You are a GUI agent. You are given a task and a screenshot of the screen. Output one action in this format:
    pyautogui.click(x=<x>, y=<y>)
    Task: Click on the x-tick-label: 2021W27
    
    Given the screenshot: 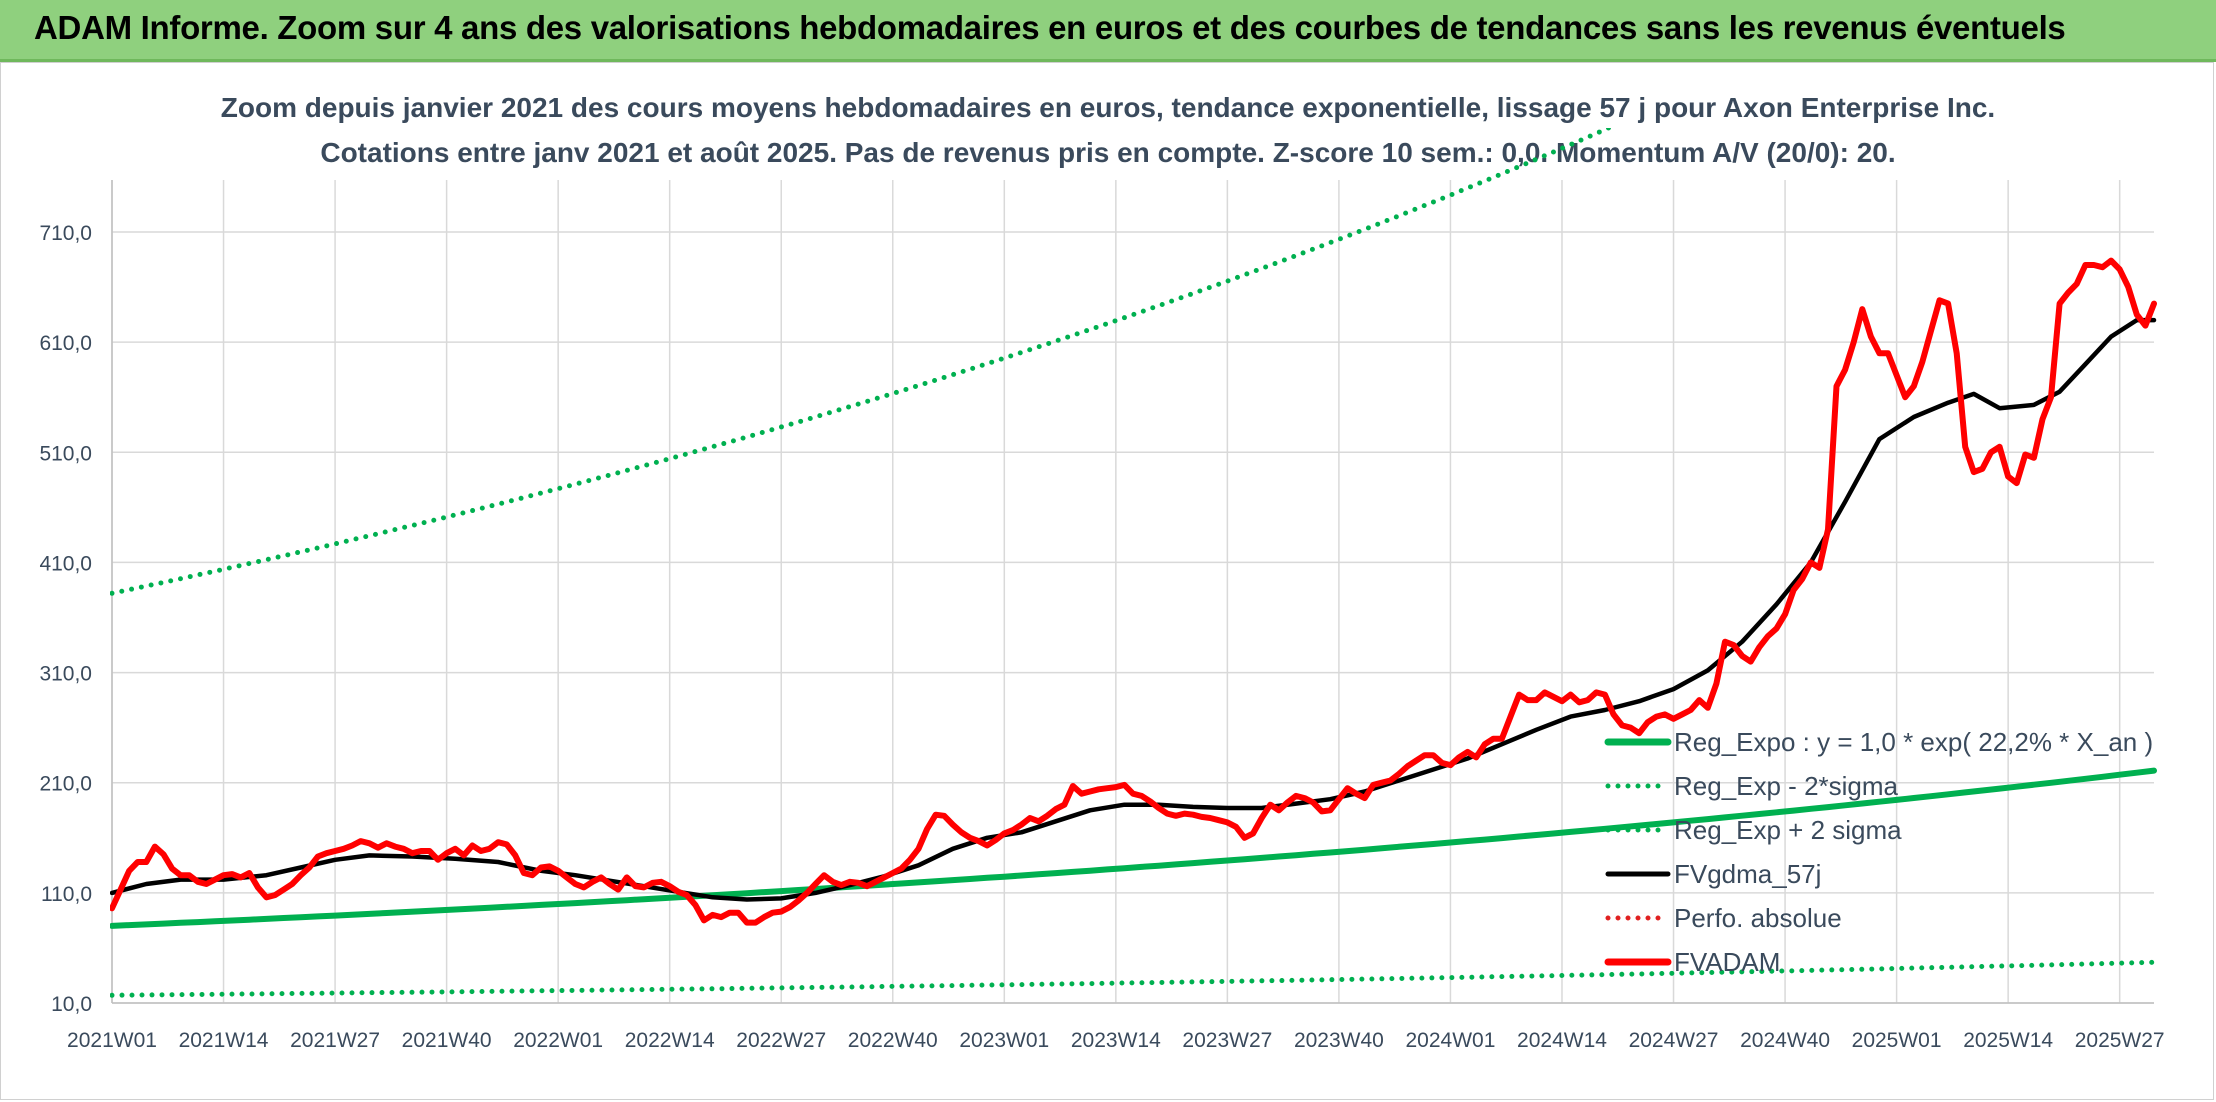 What is the action you would take?
    pyautogui.click(x=335, y=1040)
    